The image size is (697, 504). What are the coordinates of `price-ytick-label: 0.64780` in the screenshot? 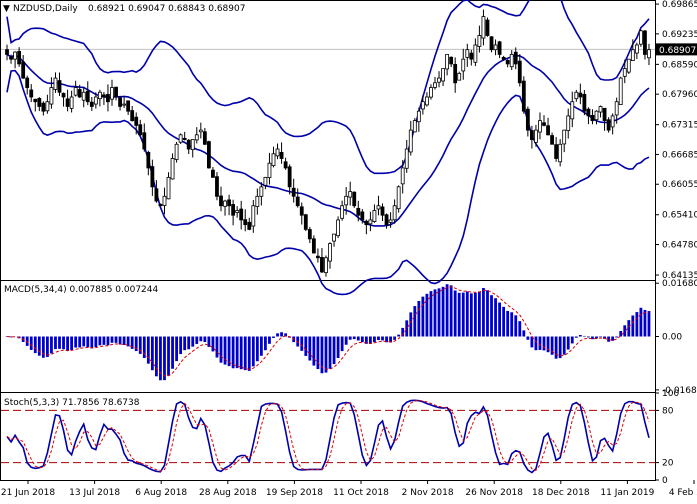 It's located at (679, 246).